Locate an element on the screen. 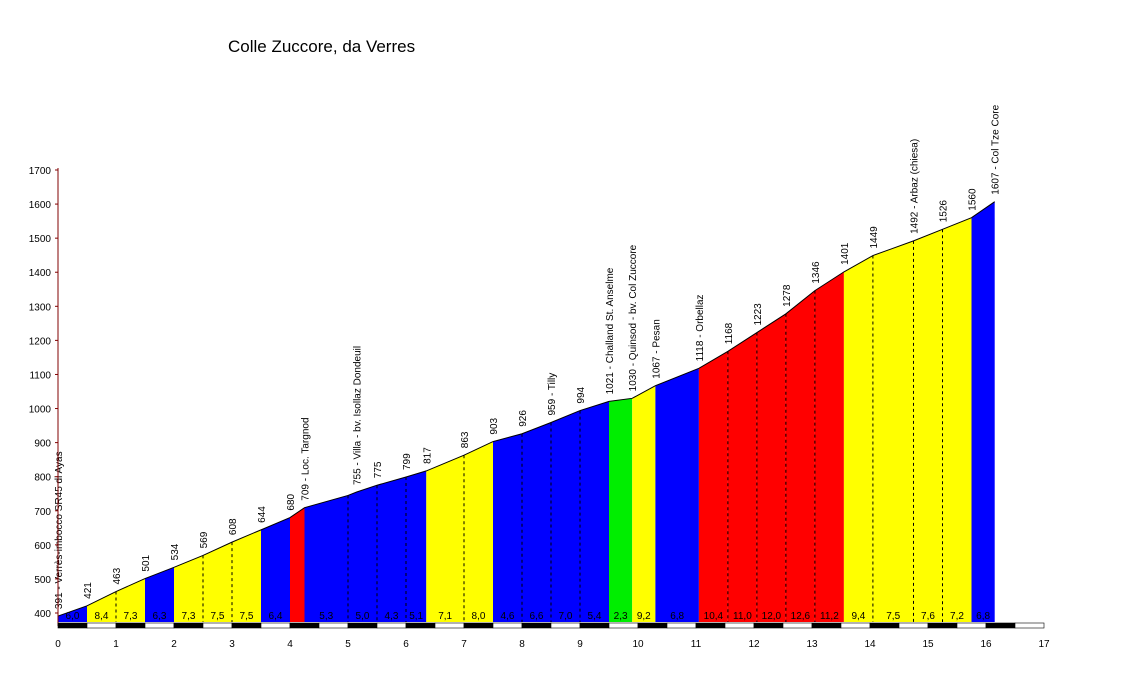 The width and height of the screenshot is (1137, 673). gradient-label: 7,2 is located at coordinates (957, 616).